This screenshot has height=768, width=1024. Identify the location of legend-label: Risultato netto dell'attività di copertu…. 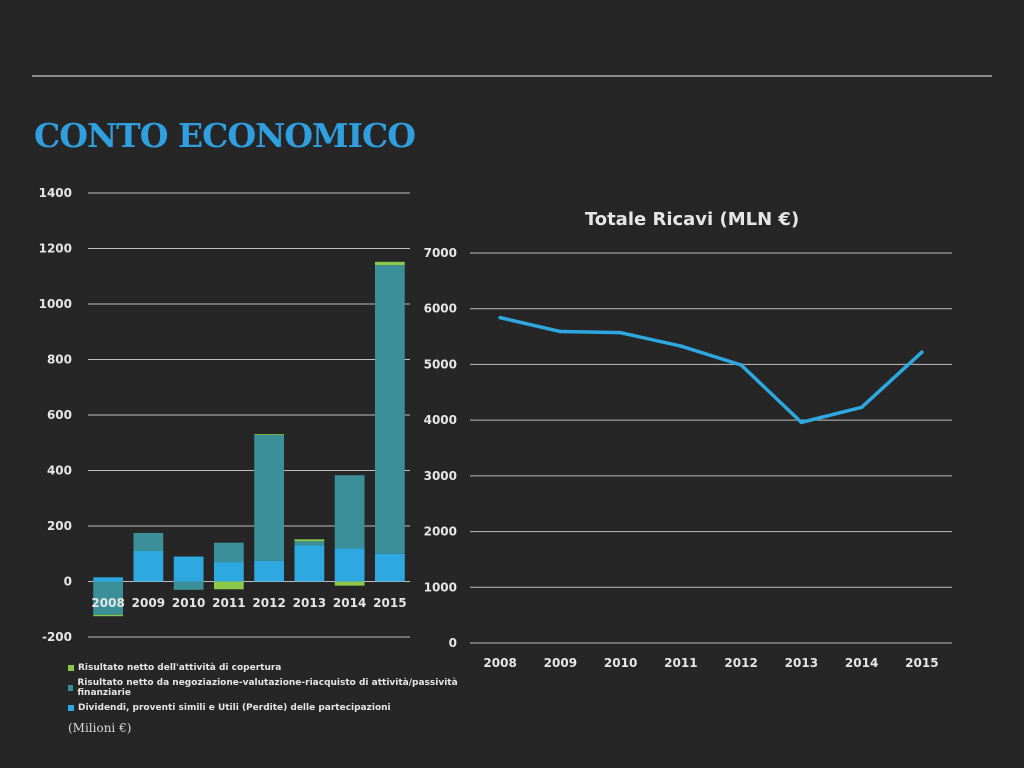
(180, 668).